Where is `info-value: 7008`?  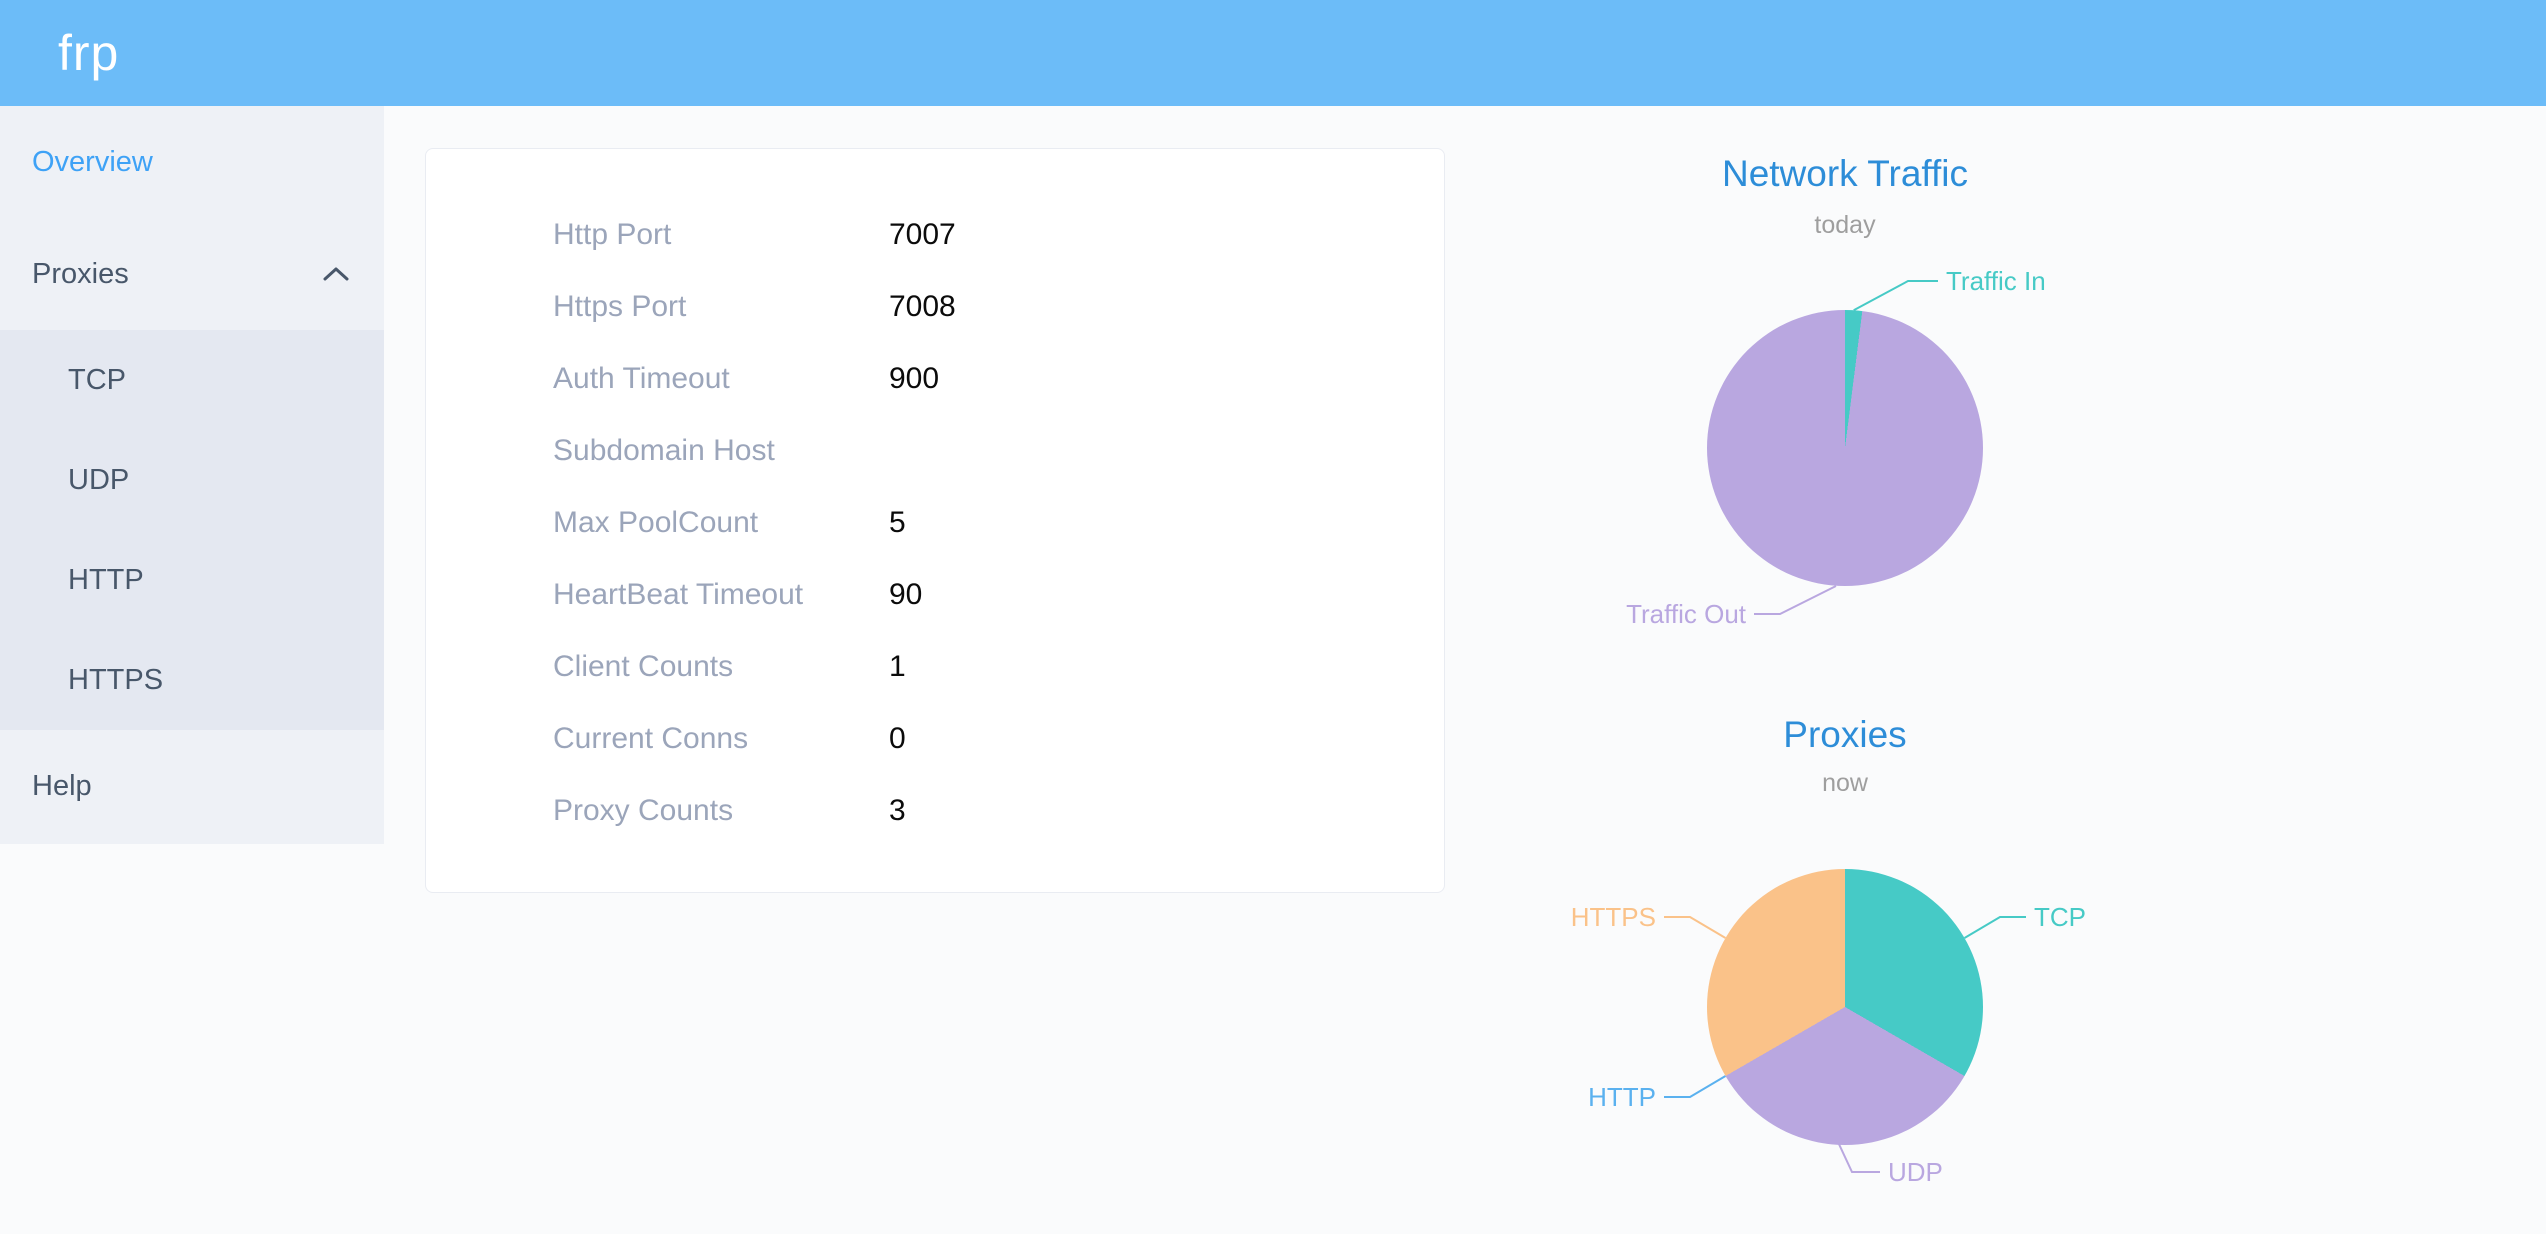
info-value: 7008 is located at coordinates (922, 306).